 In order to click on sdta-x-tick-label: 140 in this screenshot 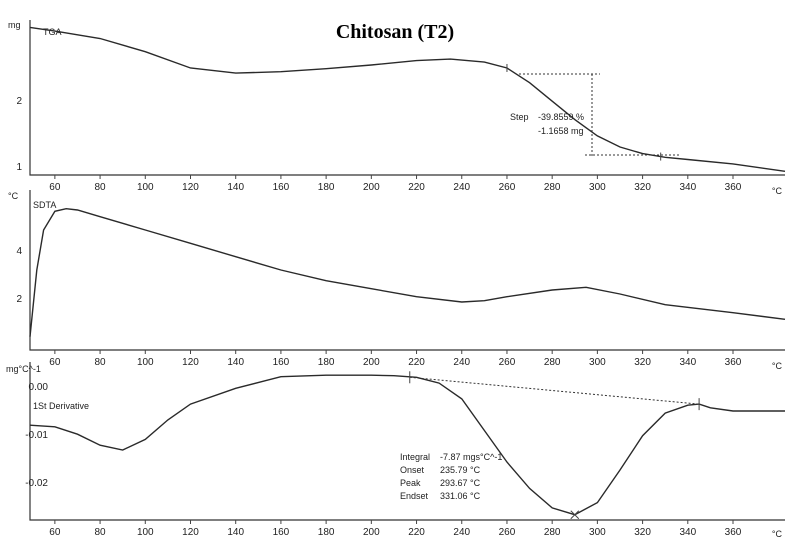, I will do `click(235, 362)`.